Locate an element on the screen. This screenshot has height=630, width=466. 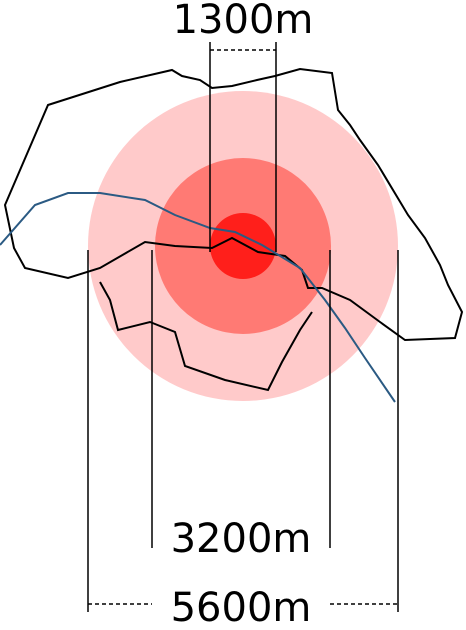
inner-zone-circle is located at coordinates (243, 246).